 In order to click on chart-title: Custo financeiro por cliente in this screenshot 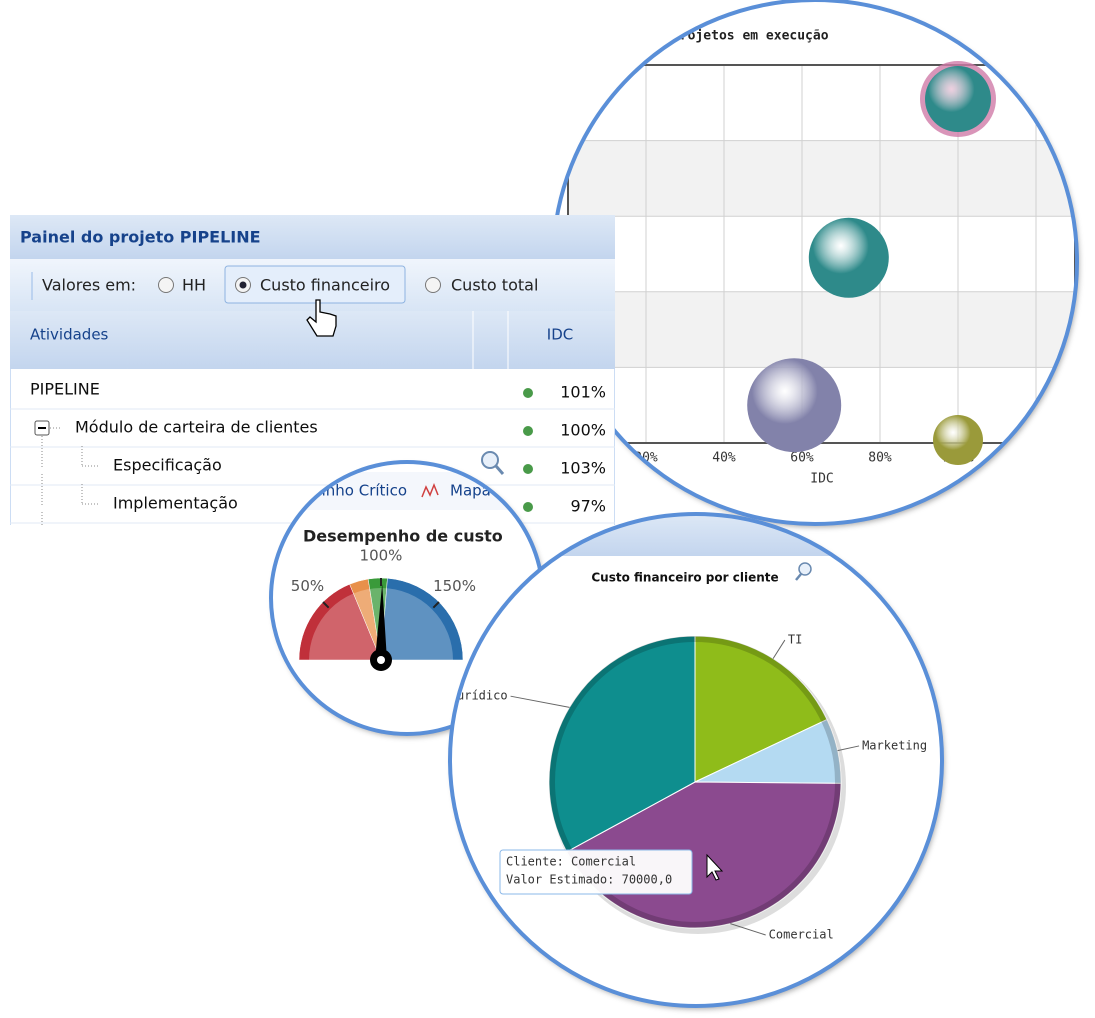, I will do `click(684, 578)`.